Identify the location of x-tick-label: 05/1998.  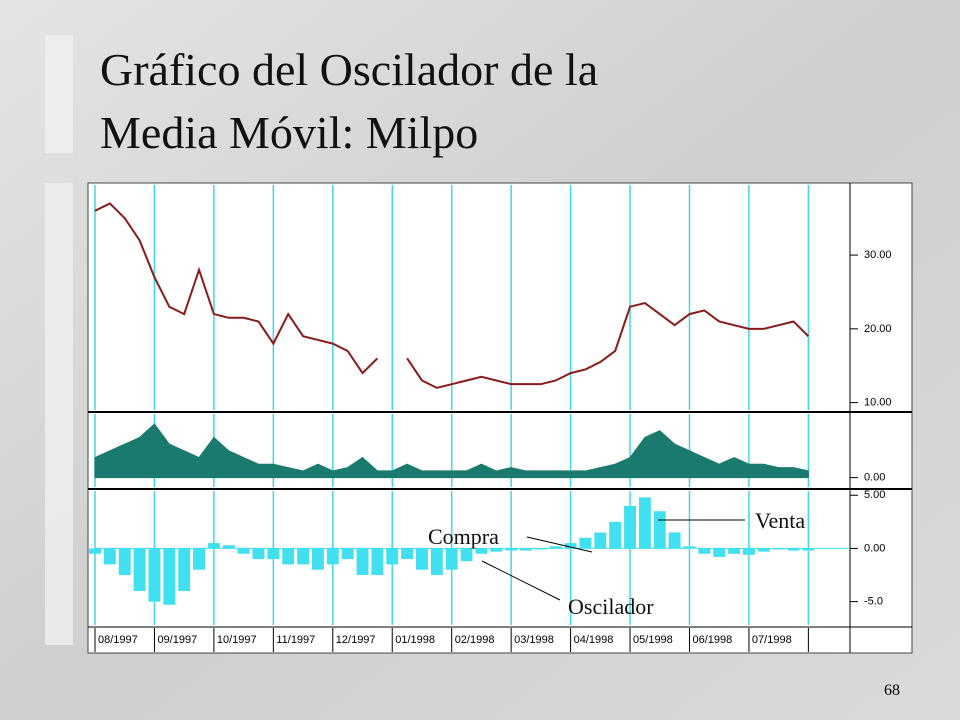
(653, 640).